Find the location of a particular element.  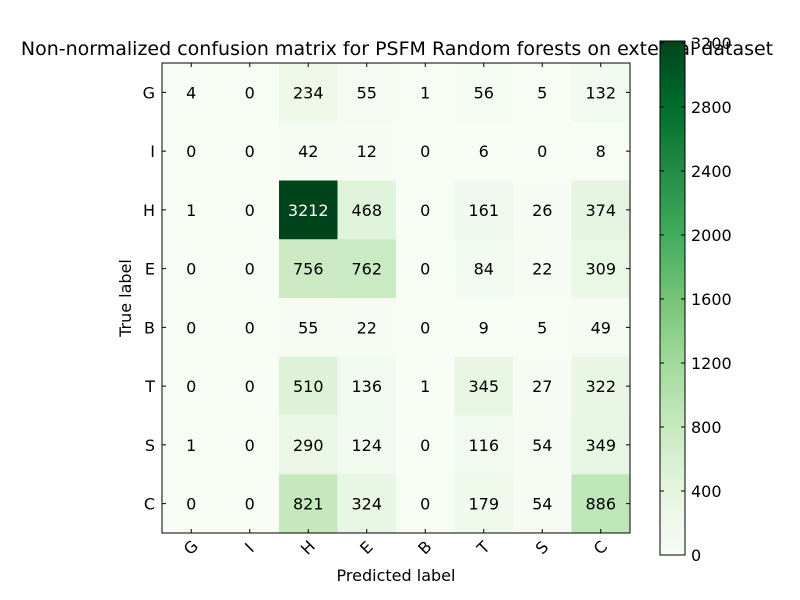

y-axis-label: True label is located at coordinates (125, 298).